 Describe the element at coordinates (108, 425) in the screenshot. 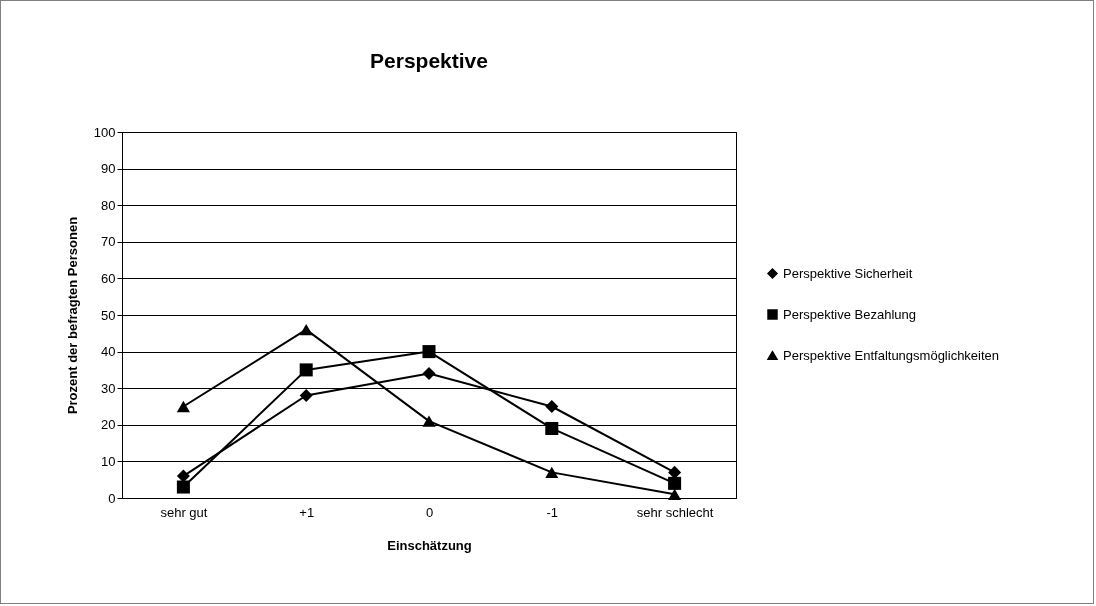

I see `y-tick-label: 20` at that location.